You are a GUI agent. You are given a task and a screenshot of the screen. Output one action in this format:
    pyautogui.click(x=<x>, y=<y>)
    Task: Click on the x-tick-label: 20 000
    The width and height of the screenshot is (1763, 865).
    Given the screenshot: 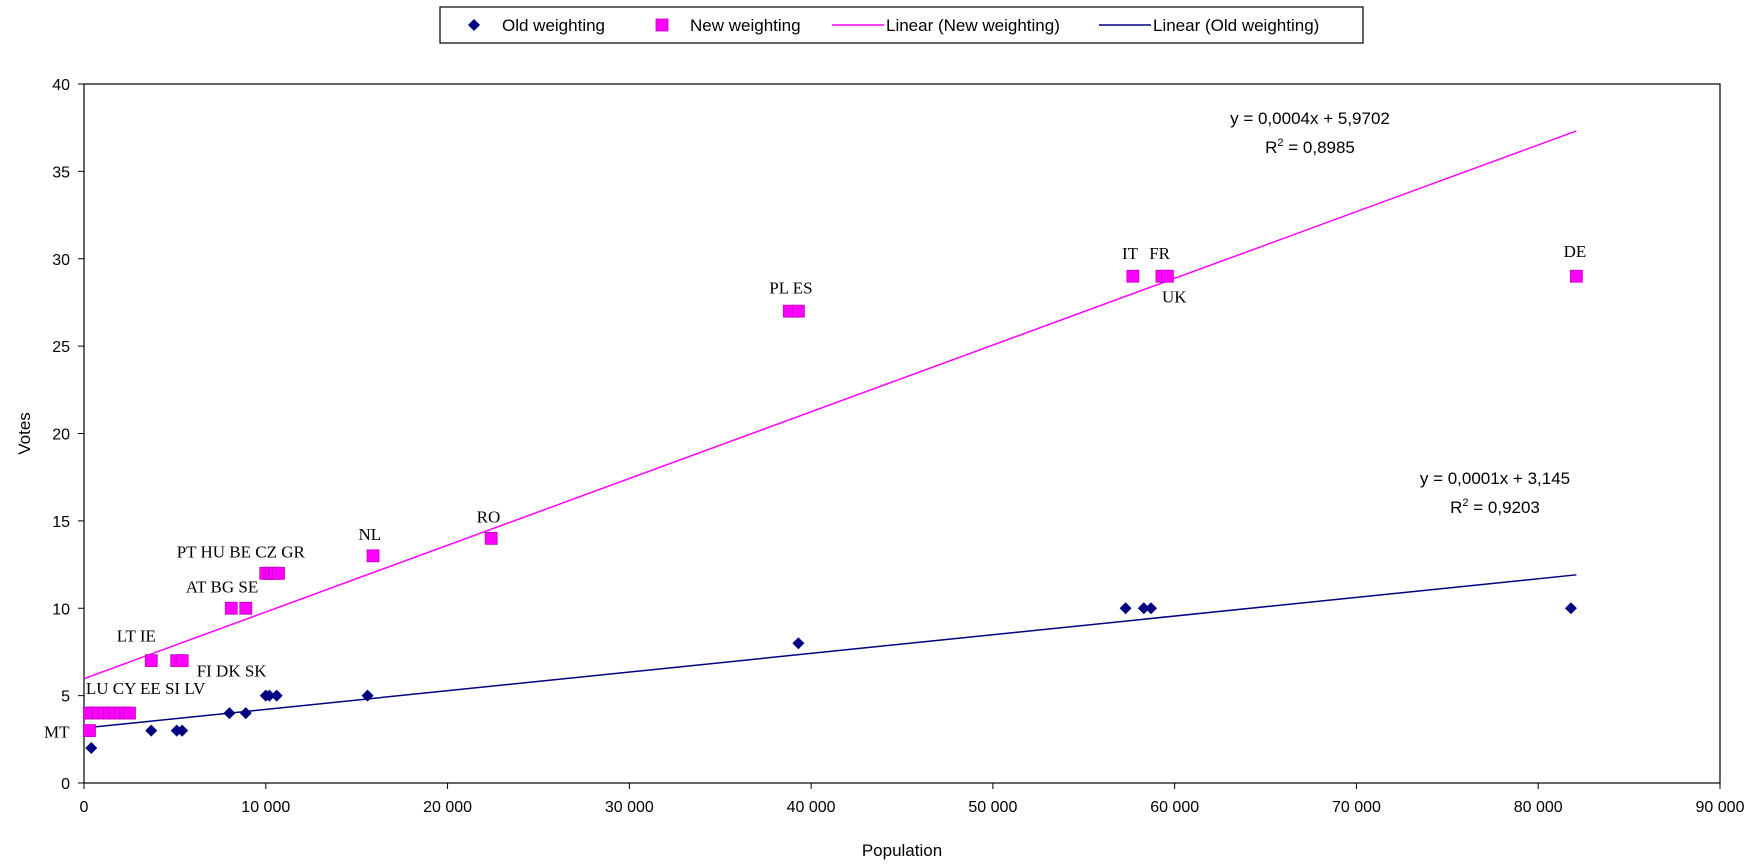 What is the action you would take?
    pyautogui.click(x=447, y=807)
    